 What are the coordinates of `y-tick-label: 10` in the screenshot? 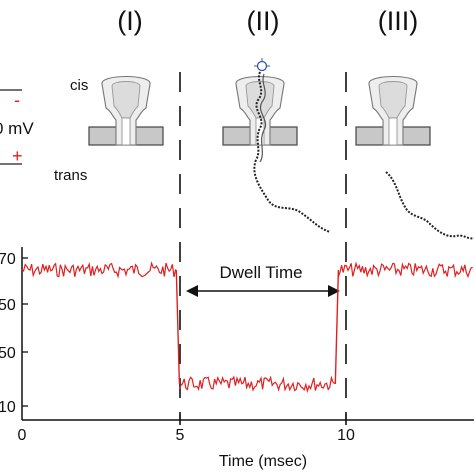 It's located at (8, 407).